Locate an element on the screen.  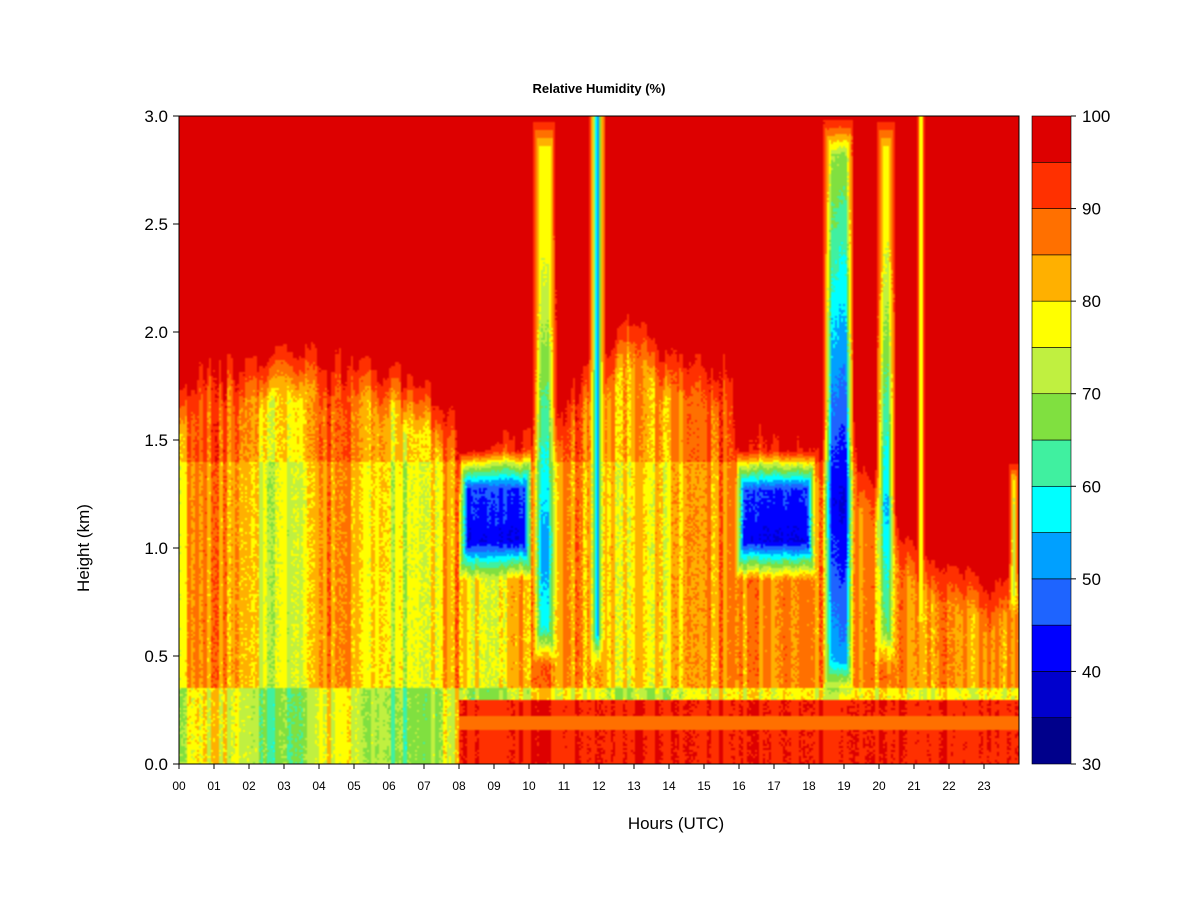
x-tick-label: 10 is located at coordinates (529, 786).